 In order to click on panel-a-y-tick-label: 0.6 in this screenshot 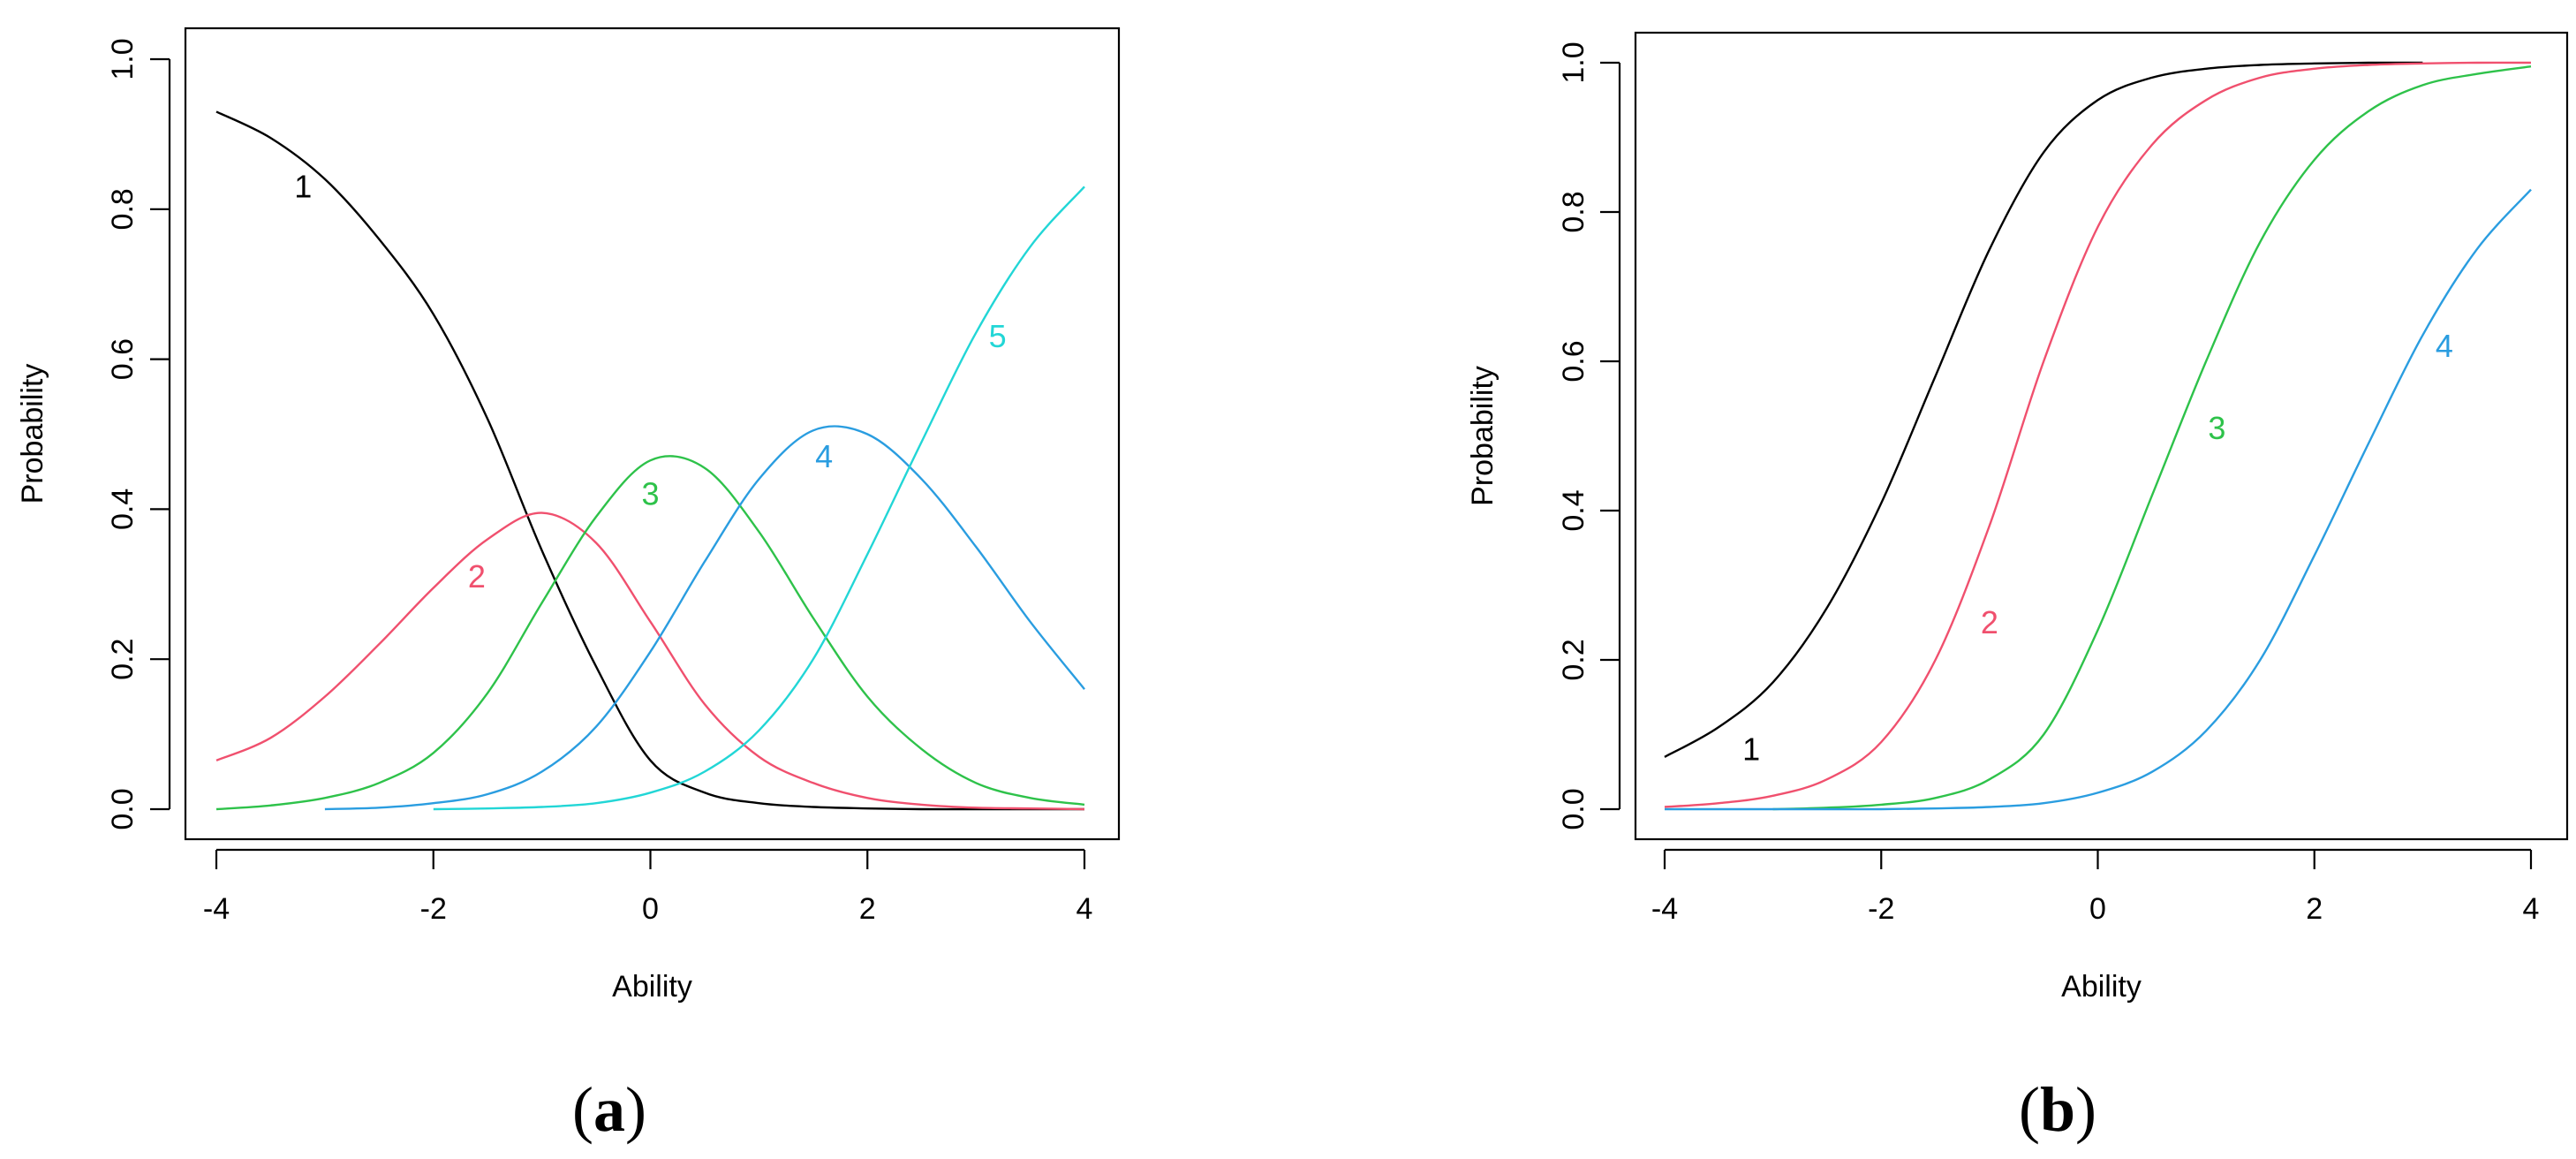, I will do `click(123, 359)`.